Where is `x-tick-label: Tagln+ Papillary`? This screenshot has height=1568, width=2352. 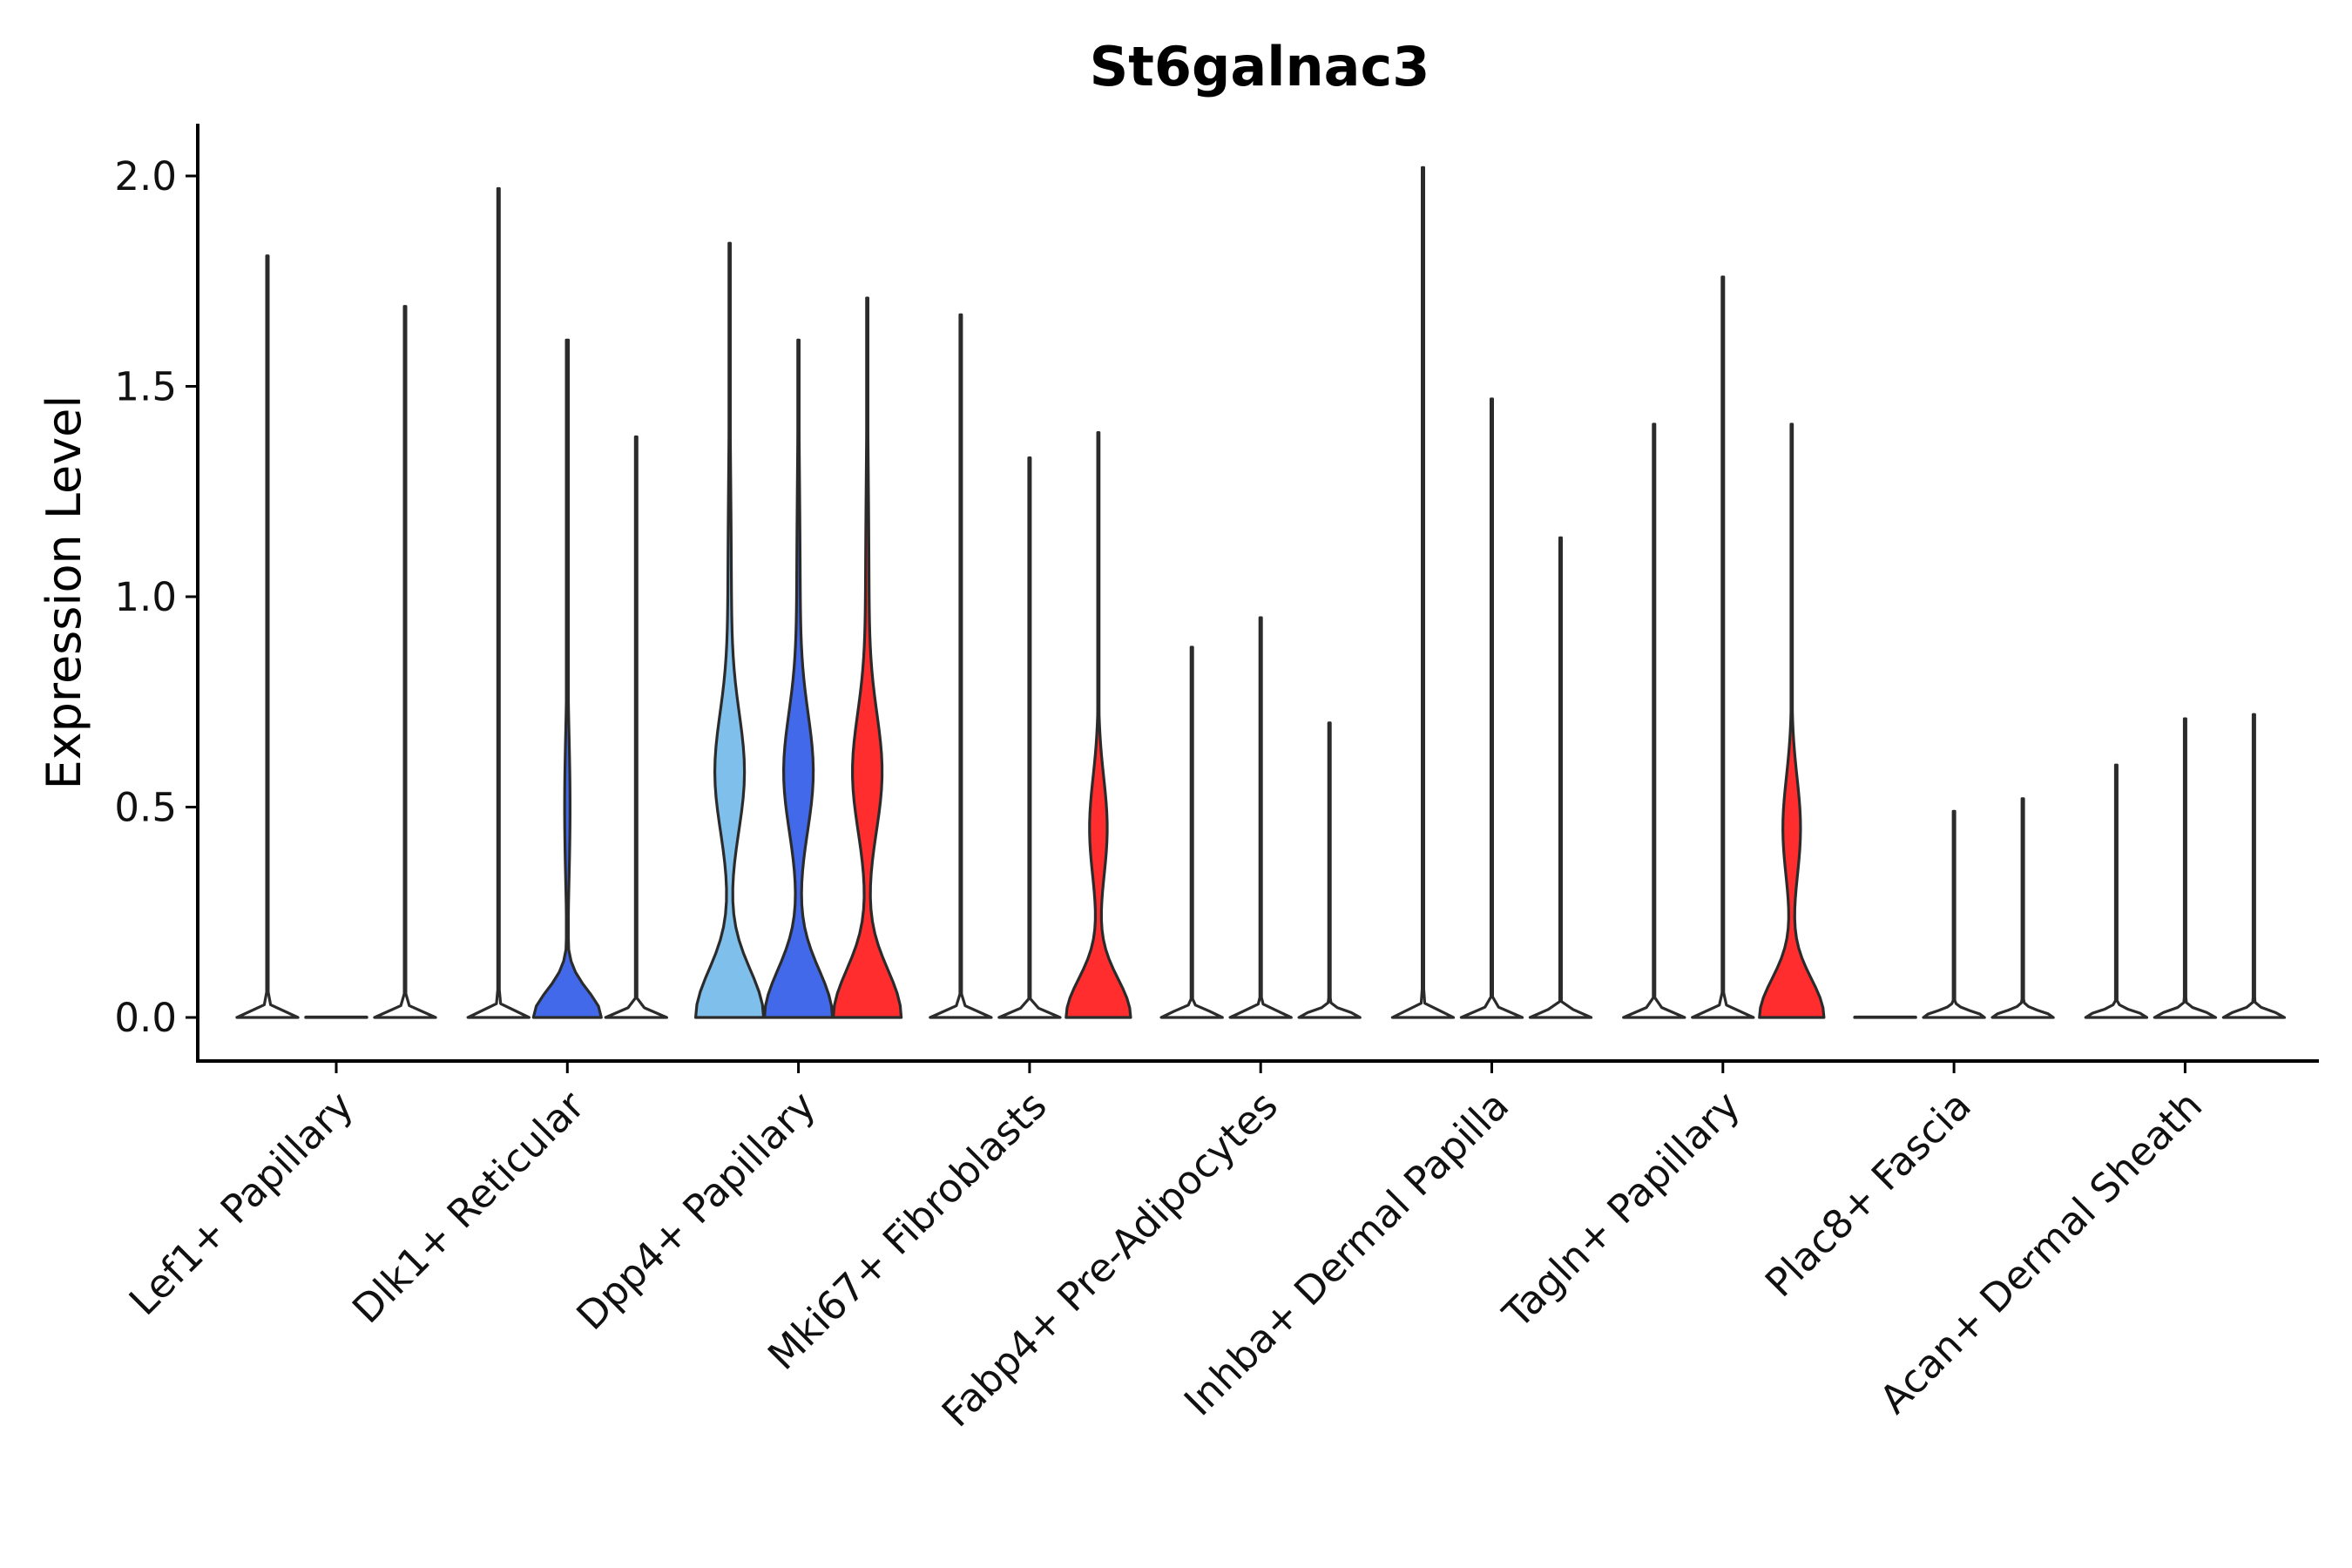
x-tick-label: Tagln+ Papillary is located at coordinates (1620, 1209).